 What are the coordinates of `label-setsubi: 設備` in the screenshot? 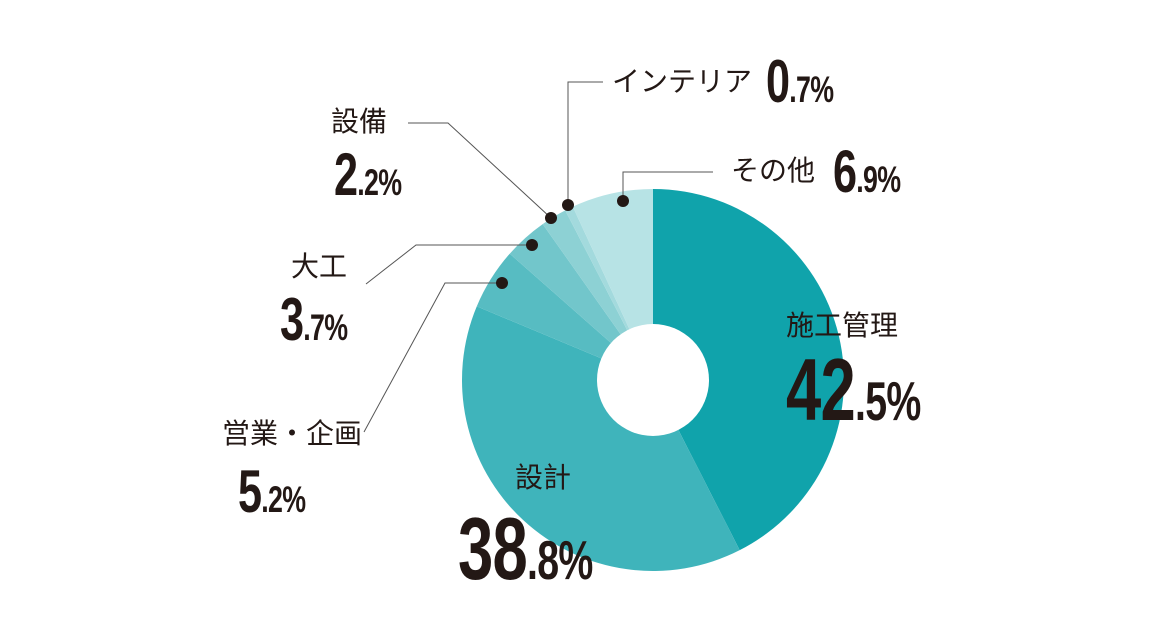 It's located at (359, 122).